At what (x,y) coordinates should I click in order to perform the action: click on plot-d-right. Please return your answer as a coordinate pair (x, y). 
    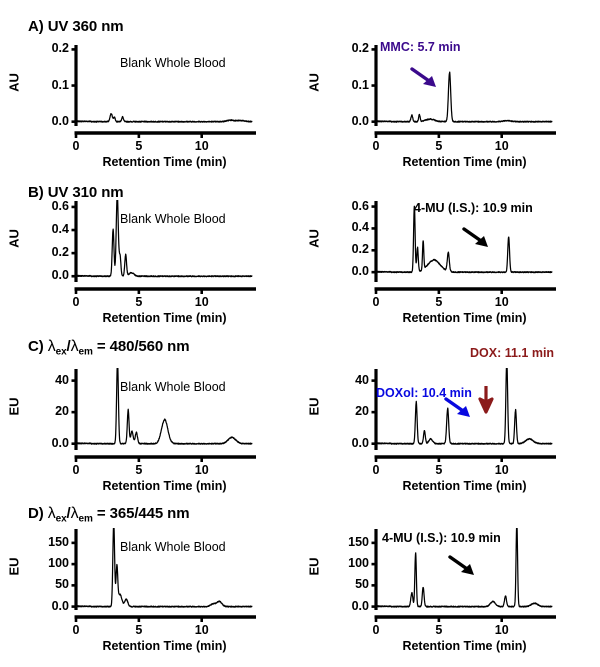
    Looking at the image, I should click on (459, 578).